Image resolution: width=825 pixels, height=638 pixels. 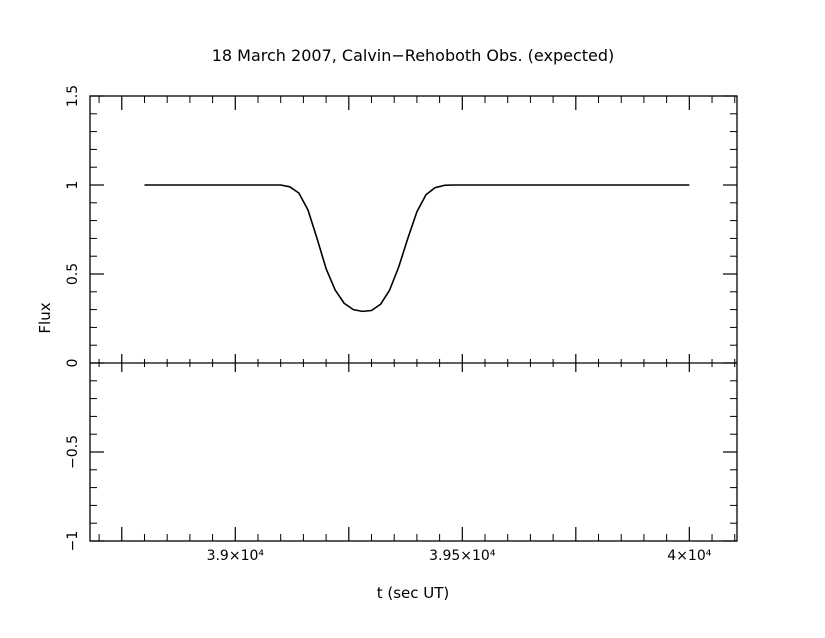 What do you see at coordinates (689, 556) in the screenshot?
I see `x-tick-label: 4×10⁴` at bounding box center [689, 556].